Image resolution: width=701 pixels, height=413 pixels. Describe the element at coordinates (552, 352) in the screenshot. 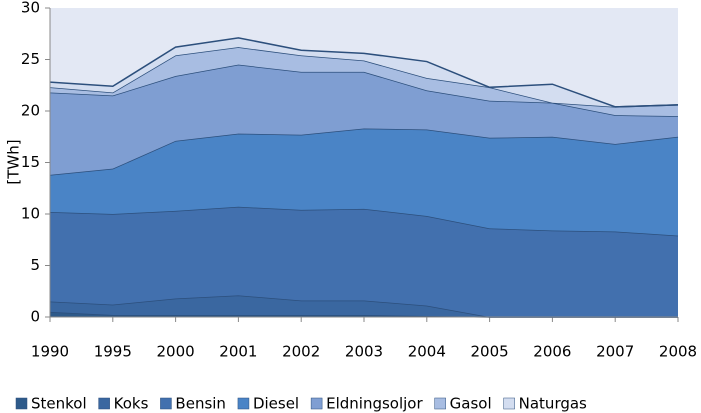

I see `x-tick-label: 2006` at that location.